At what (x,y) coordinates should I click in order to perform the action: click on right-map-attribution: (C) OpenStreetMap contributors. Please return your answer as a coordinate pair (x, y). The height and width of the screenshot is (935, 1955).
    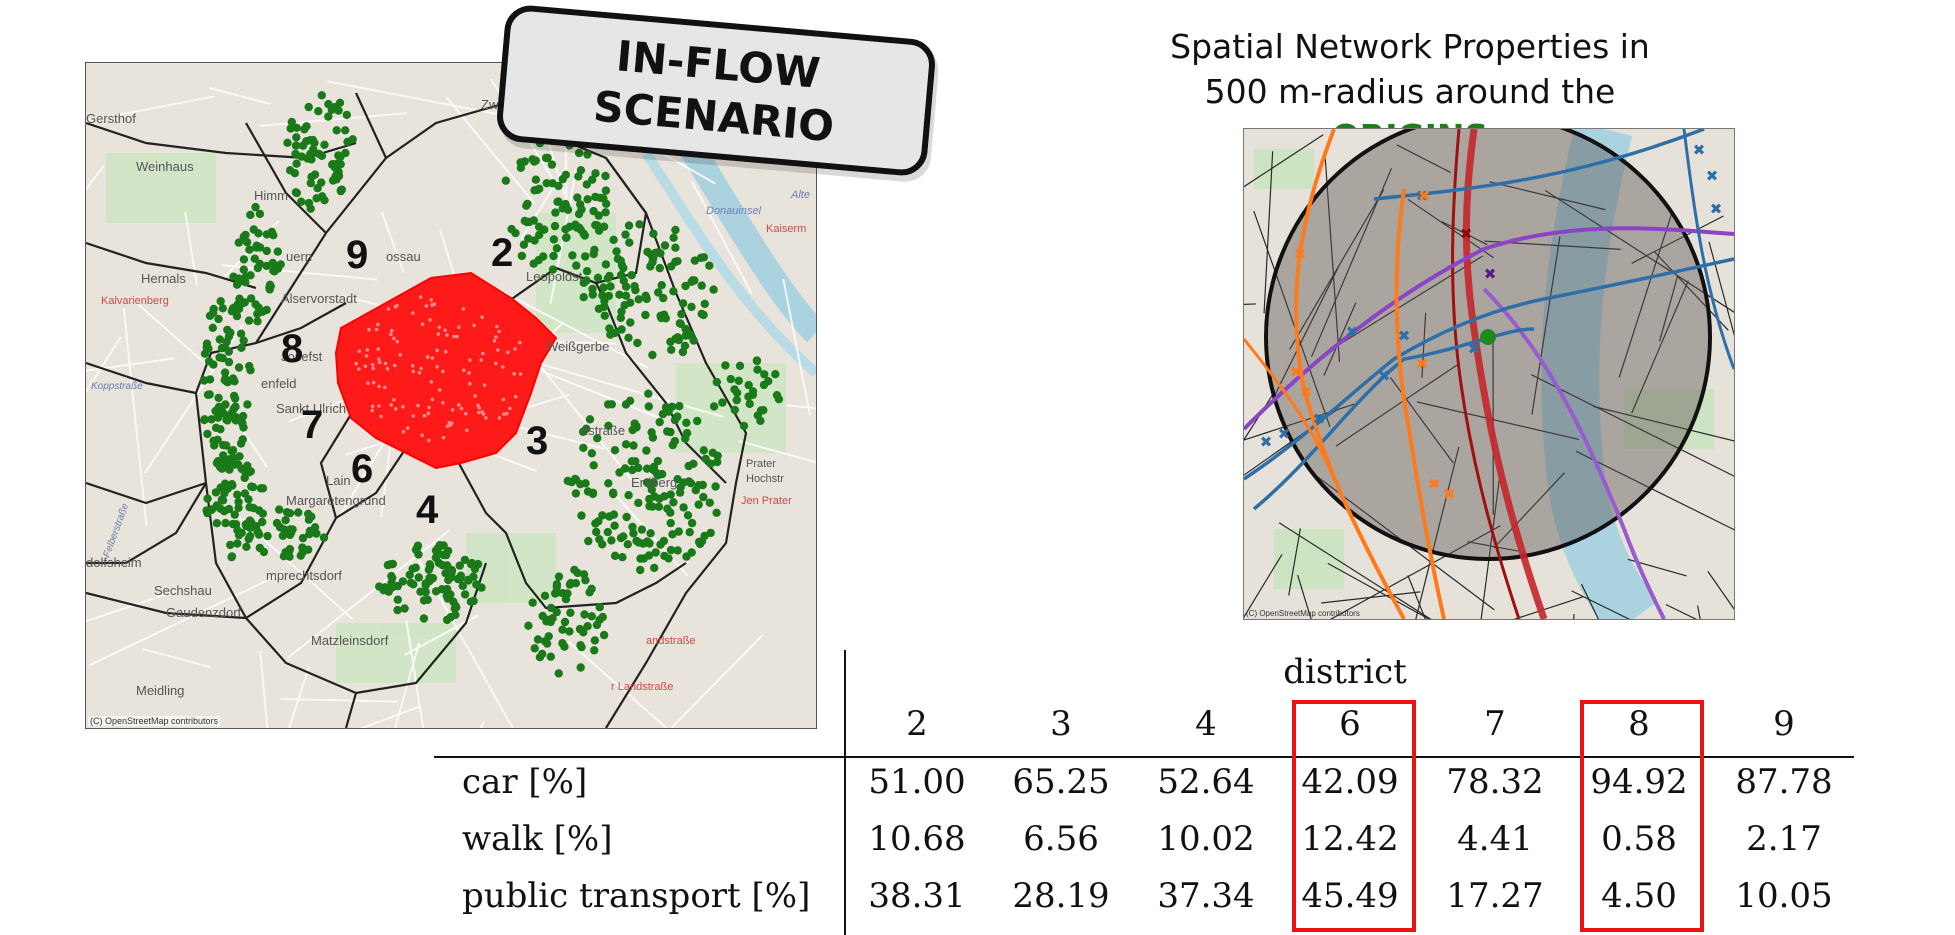
    Looking at the image, I should click on (1303, 613).